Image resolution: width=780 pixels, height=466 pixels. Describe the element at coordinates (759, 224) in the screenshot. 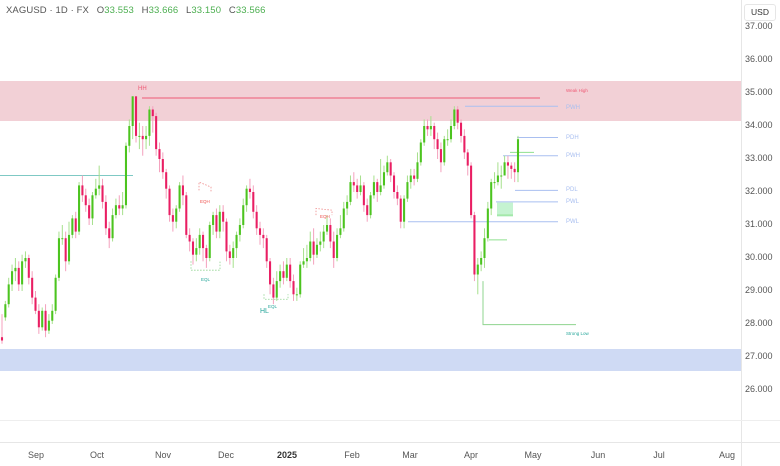

I see `price-tick: 31.000` at that location.